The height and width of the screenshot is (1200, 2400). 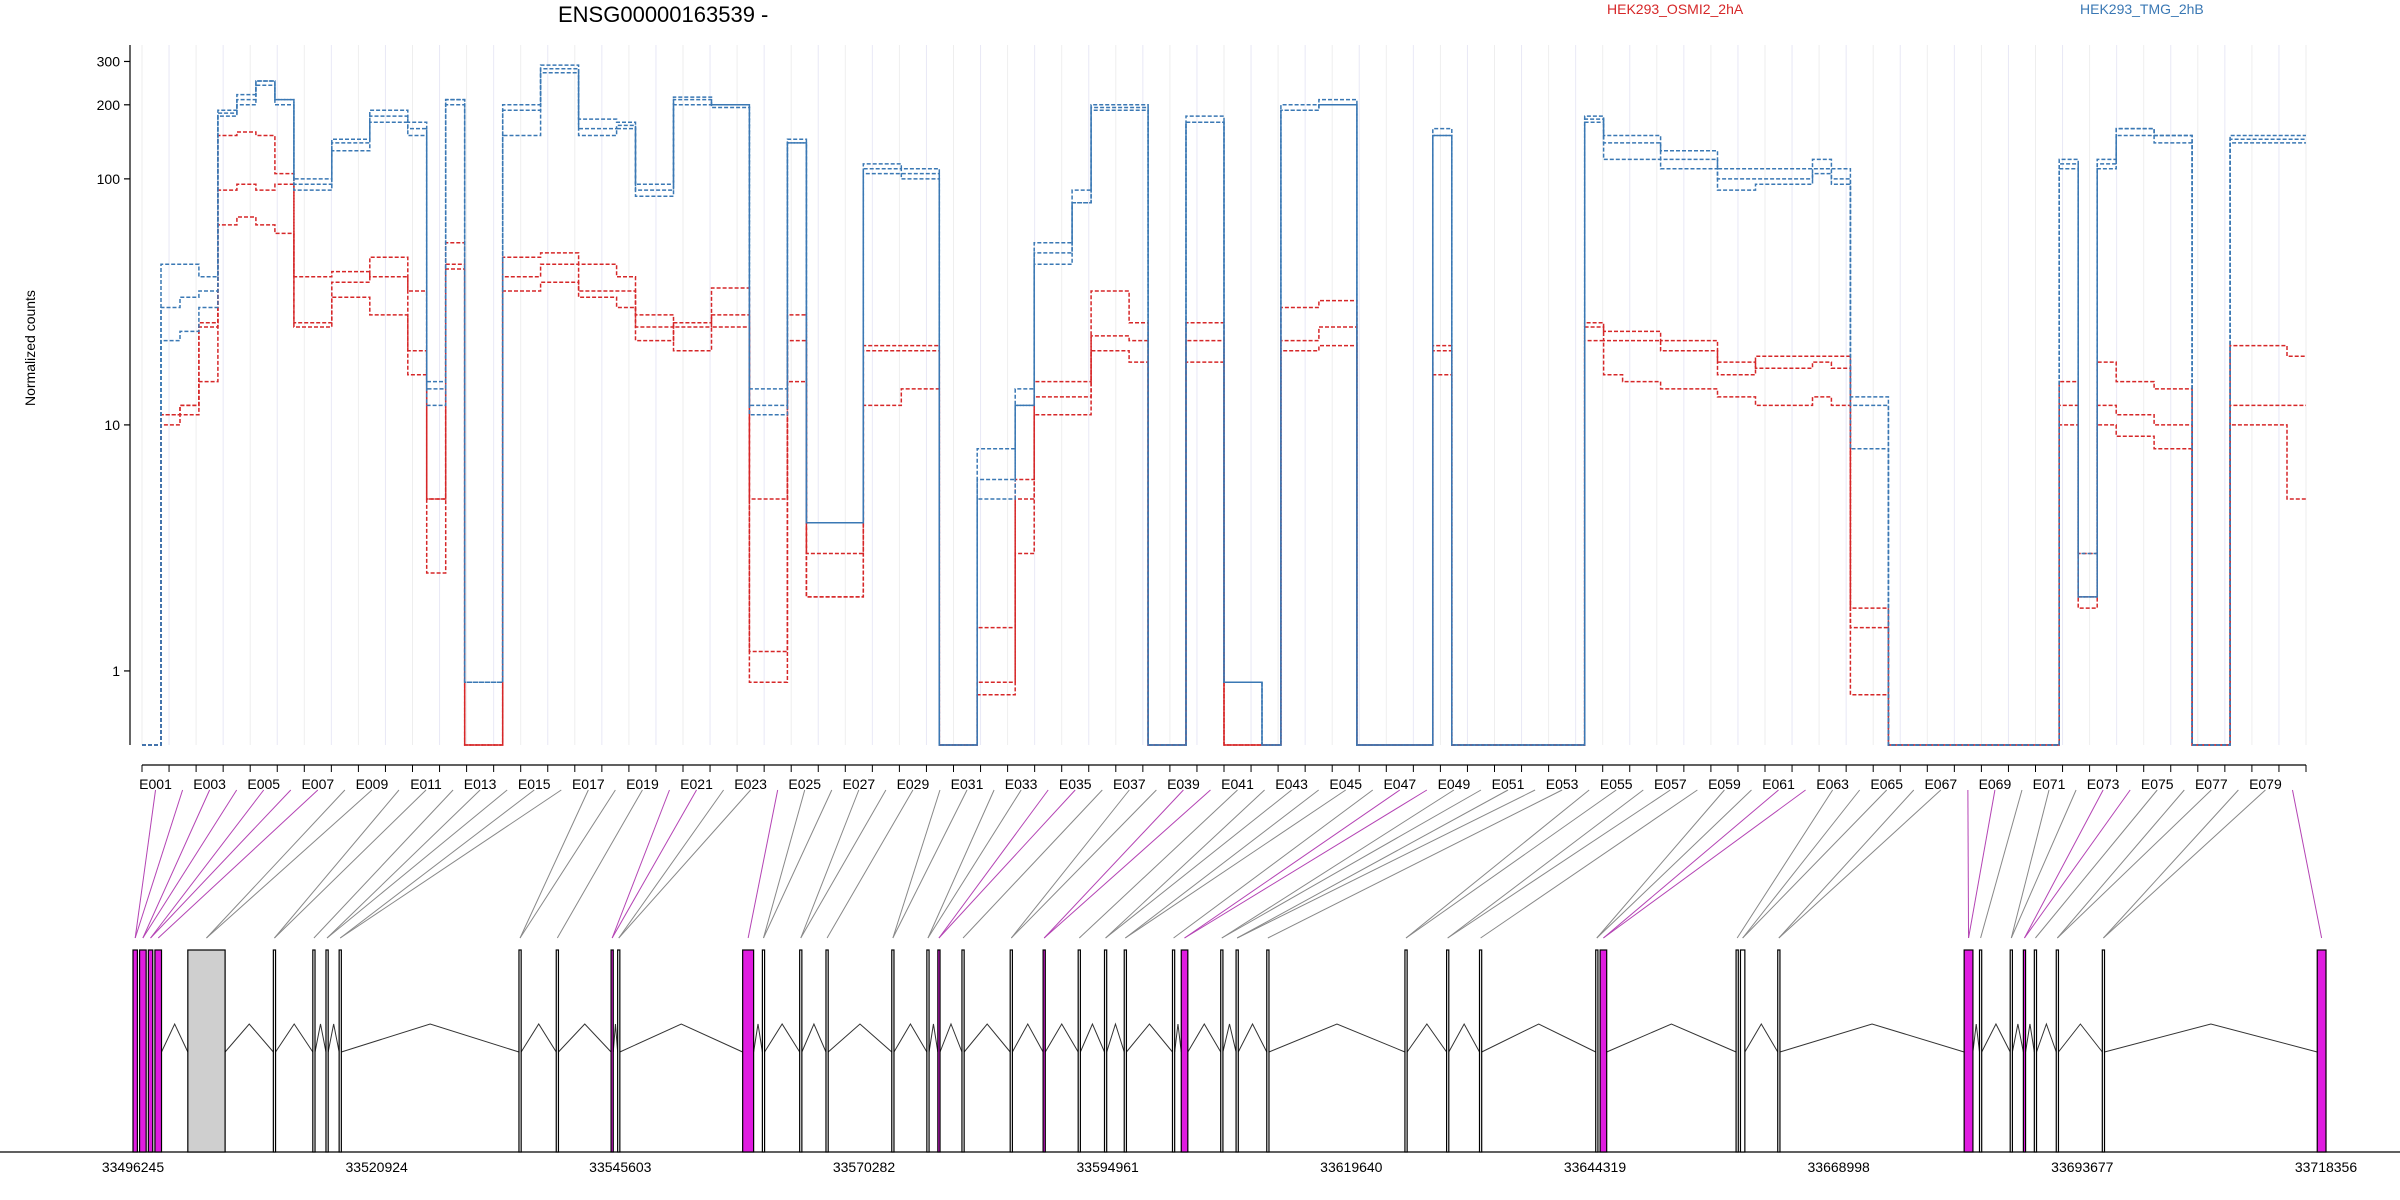 What do you see at coordinates (1616, 784) in the screenshot?
I see `x-tick-label: E055` at bounding box center [1616, 784].